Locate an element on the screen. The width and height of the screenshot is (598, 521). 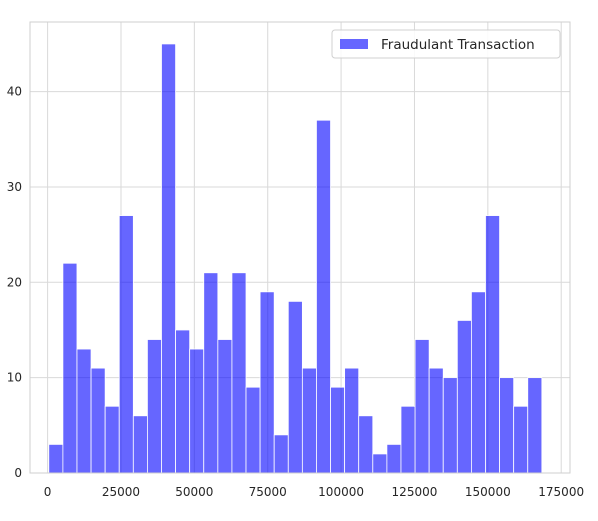
y-tick-label: 40 is located at coordinates (14, 92).